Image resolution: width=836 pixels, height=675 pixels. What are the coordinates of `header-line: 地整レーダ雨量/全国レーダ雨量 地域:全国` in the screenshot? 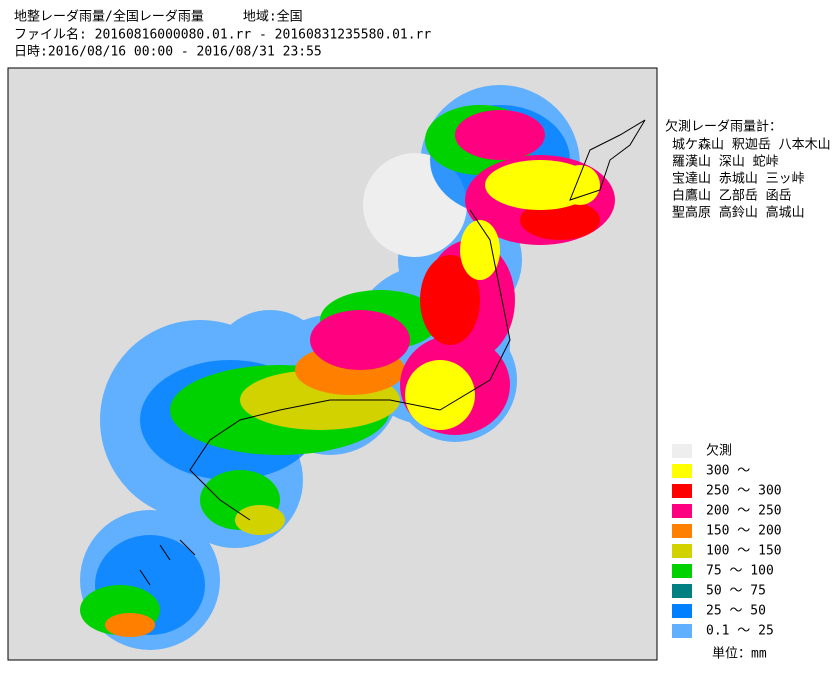 It's located at (158, 17).